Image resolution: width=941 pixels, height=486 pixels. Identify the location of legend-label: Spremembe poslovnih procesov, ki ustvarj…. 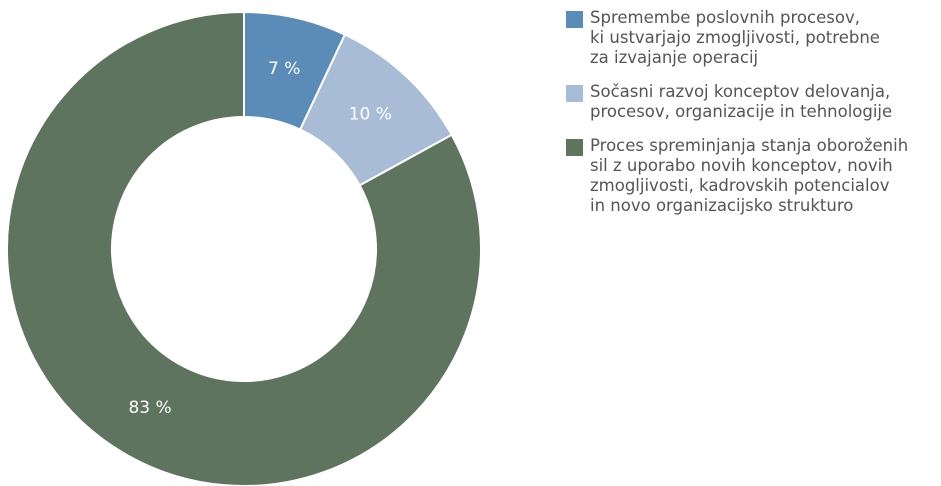
(735, 37).